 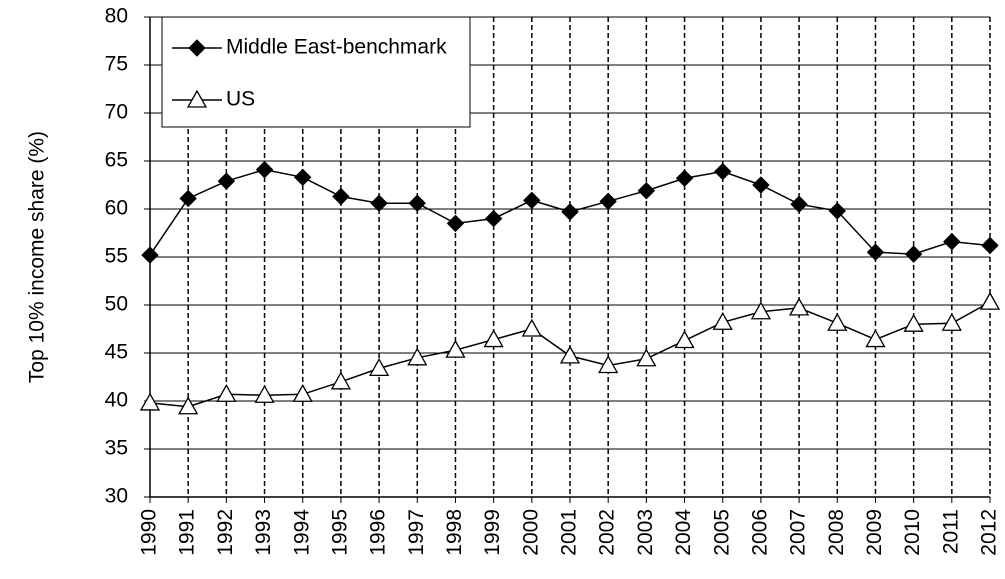 I want to click on x-tick-label: 1997, so click(x=416, y=532).